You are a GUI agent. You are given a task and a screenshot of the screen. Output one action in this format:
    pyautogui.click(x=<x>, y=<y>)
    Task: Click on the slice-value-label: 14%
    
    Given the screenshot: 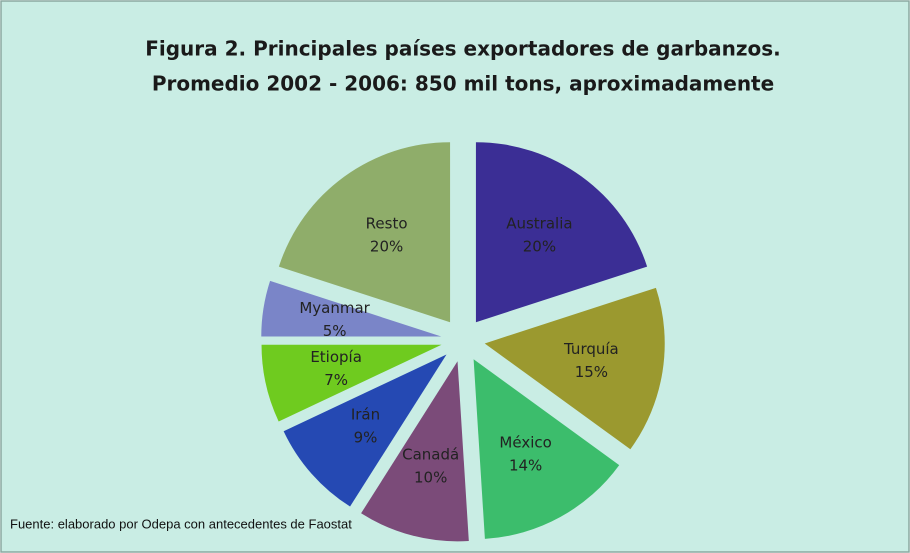 What is the action you would take?
    pyautogui.click(x=525, y=465)
    